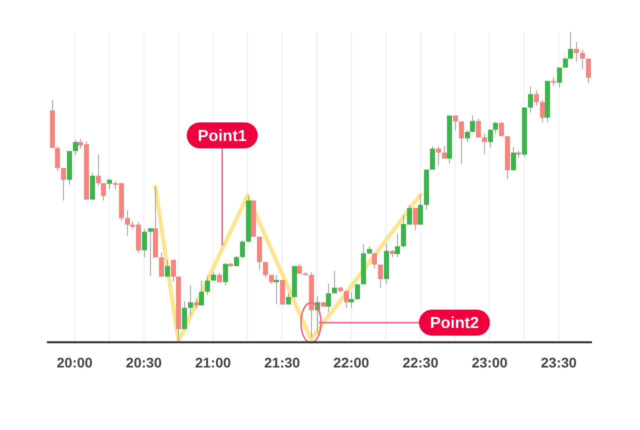  Describe the element at coordinates (558, 362) in the screenshot. I see `x-tick-label: 23:30` at that location.